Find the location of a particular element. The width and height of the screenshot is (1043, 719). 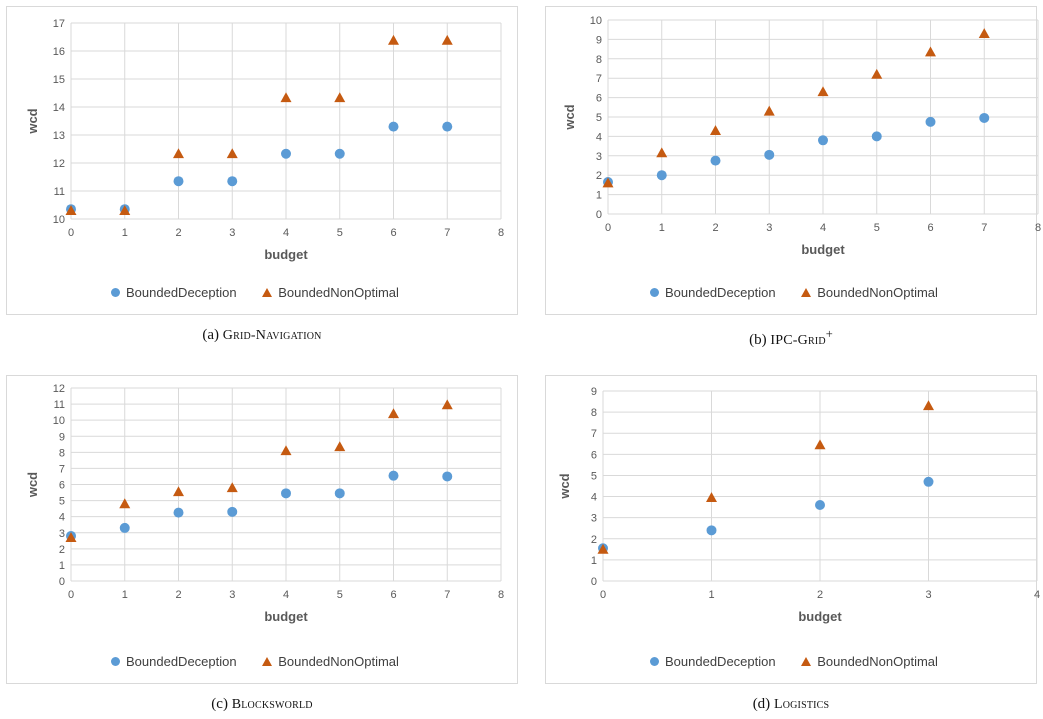

y-tick-label: 2 is located at coordinates (594, 540).